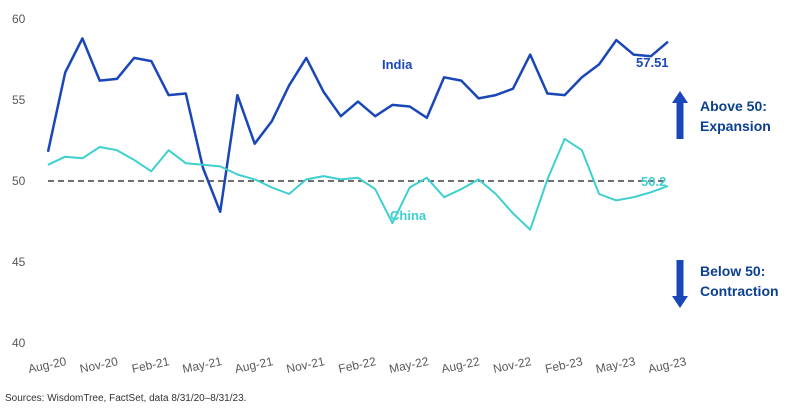 The height and width of the screenshot is (411, 788). I want to click on above-50-label: Above 50:, so click(733, 106).